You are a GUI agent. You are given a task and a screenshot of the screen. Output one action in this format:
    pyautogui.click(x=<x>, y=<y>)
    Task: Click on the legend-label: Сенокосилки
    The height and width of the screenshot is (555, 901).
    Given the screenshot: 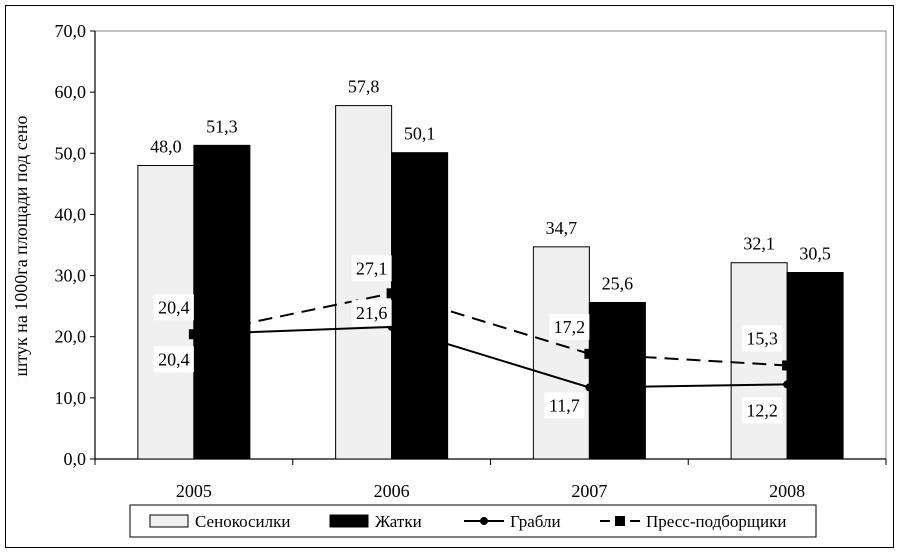 What is the action you would take?
    pyautogui.click(x=243, y=521)
    